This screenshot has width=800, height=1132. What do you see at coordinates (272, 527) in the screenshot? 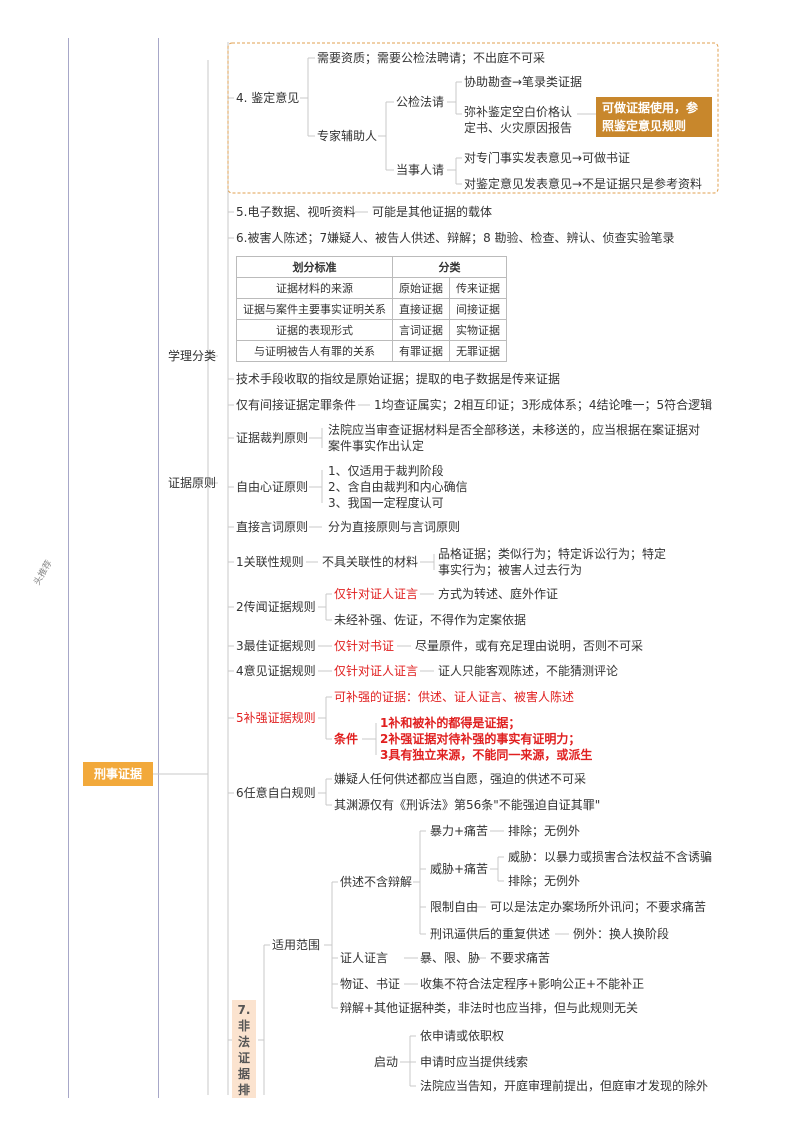
I see `yuanze-zhijie: 直接言词原则` at bounding box center [272, 527].